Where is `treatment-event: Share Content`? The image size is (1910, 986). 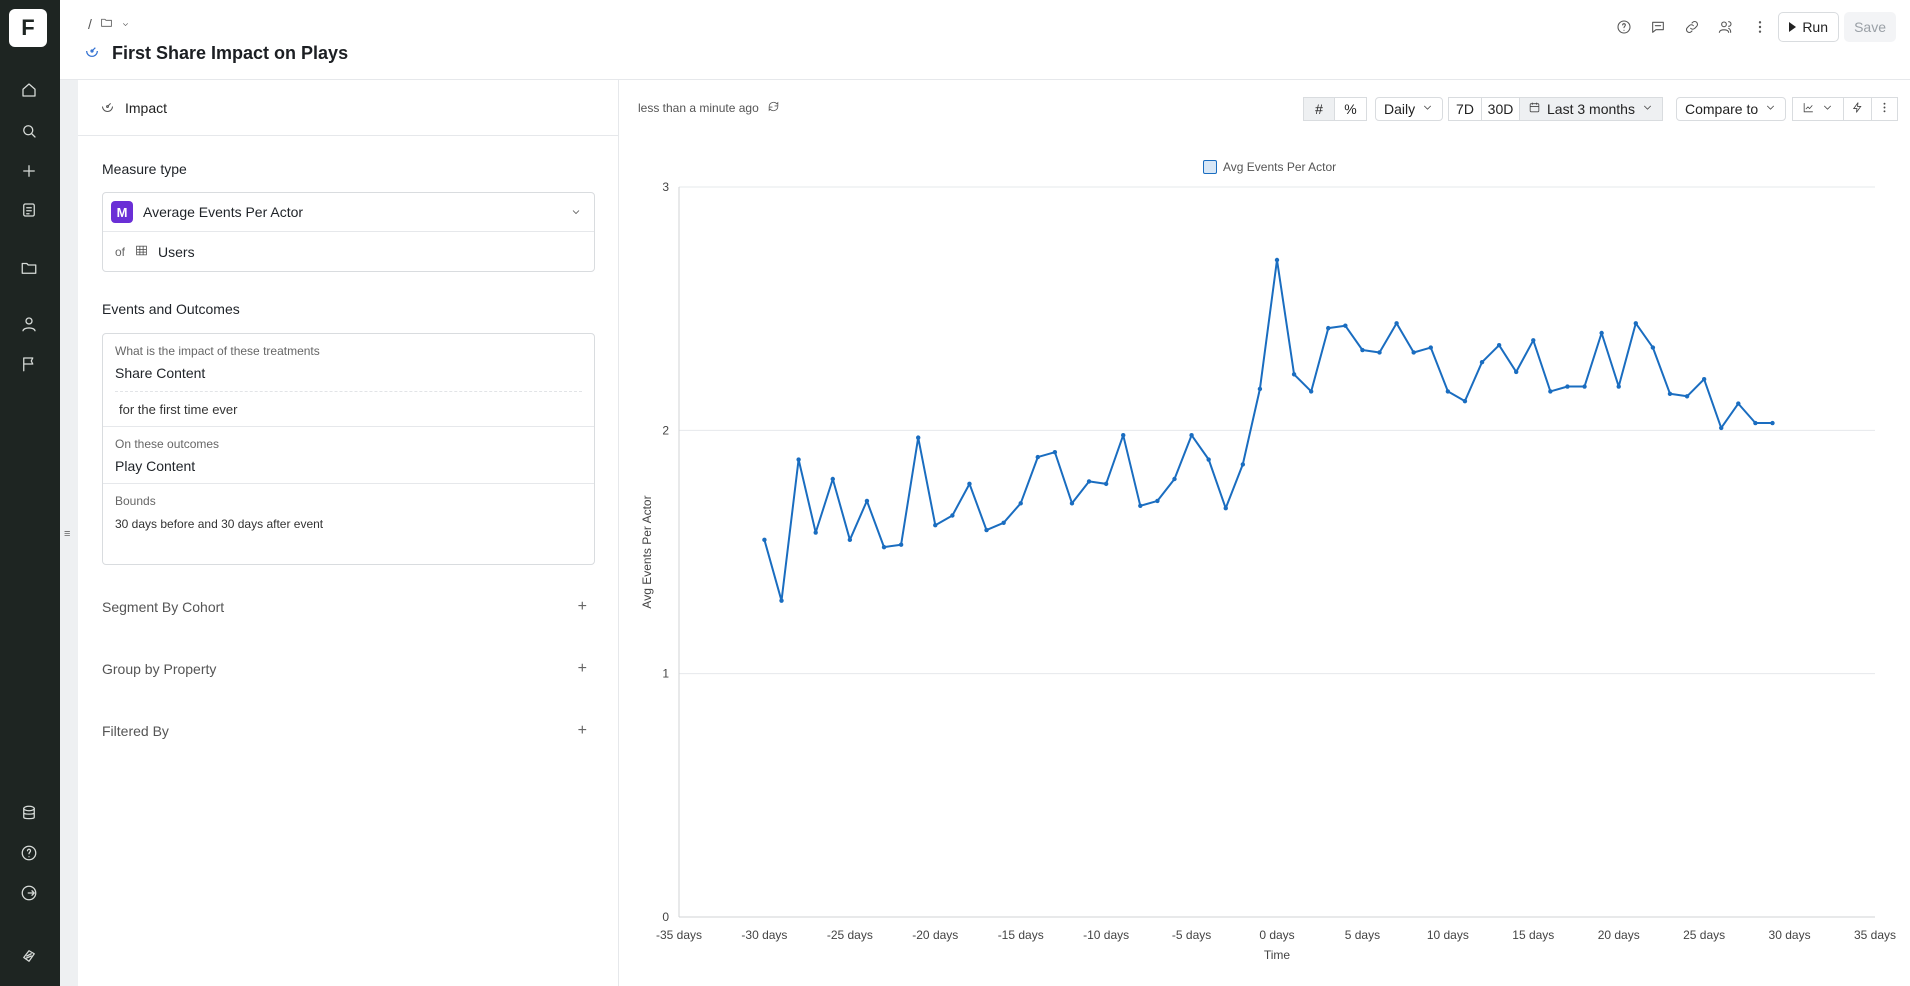 treatment-event: Share Content is located at coordinates (160, 373).